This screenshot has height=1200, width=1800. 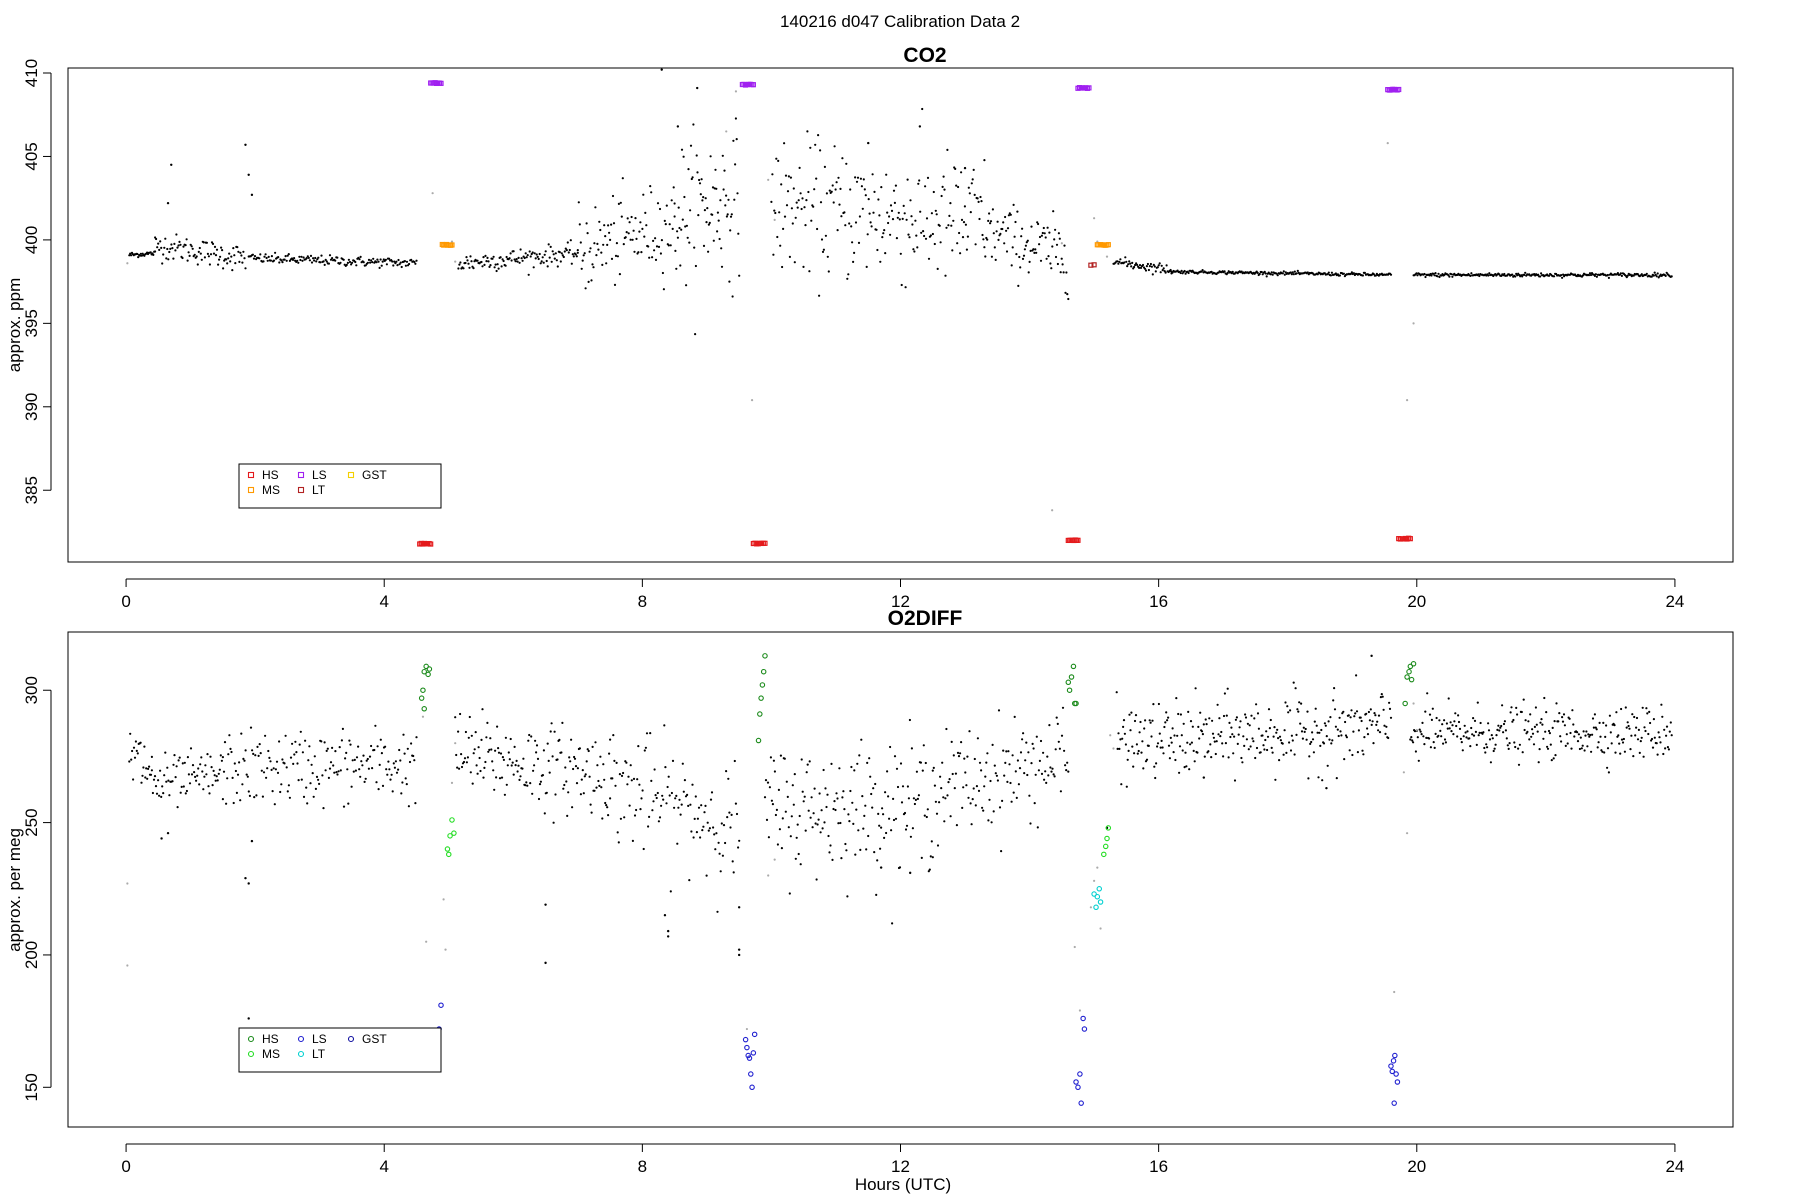 What do you see at coordinates (900, 21) in the screenshot?
I see `figure-title: 140216 d047 Calibration Data 2` at bounding box center [900, 21].